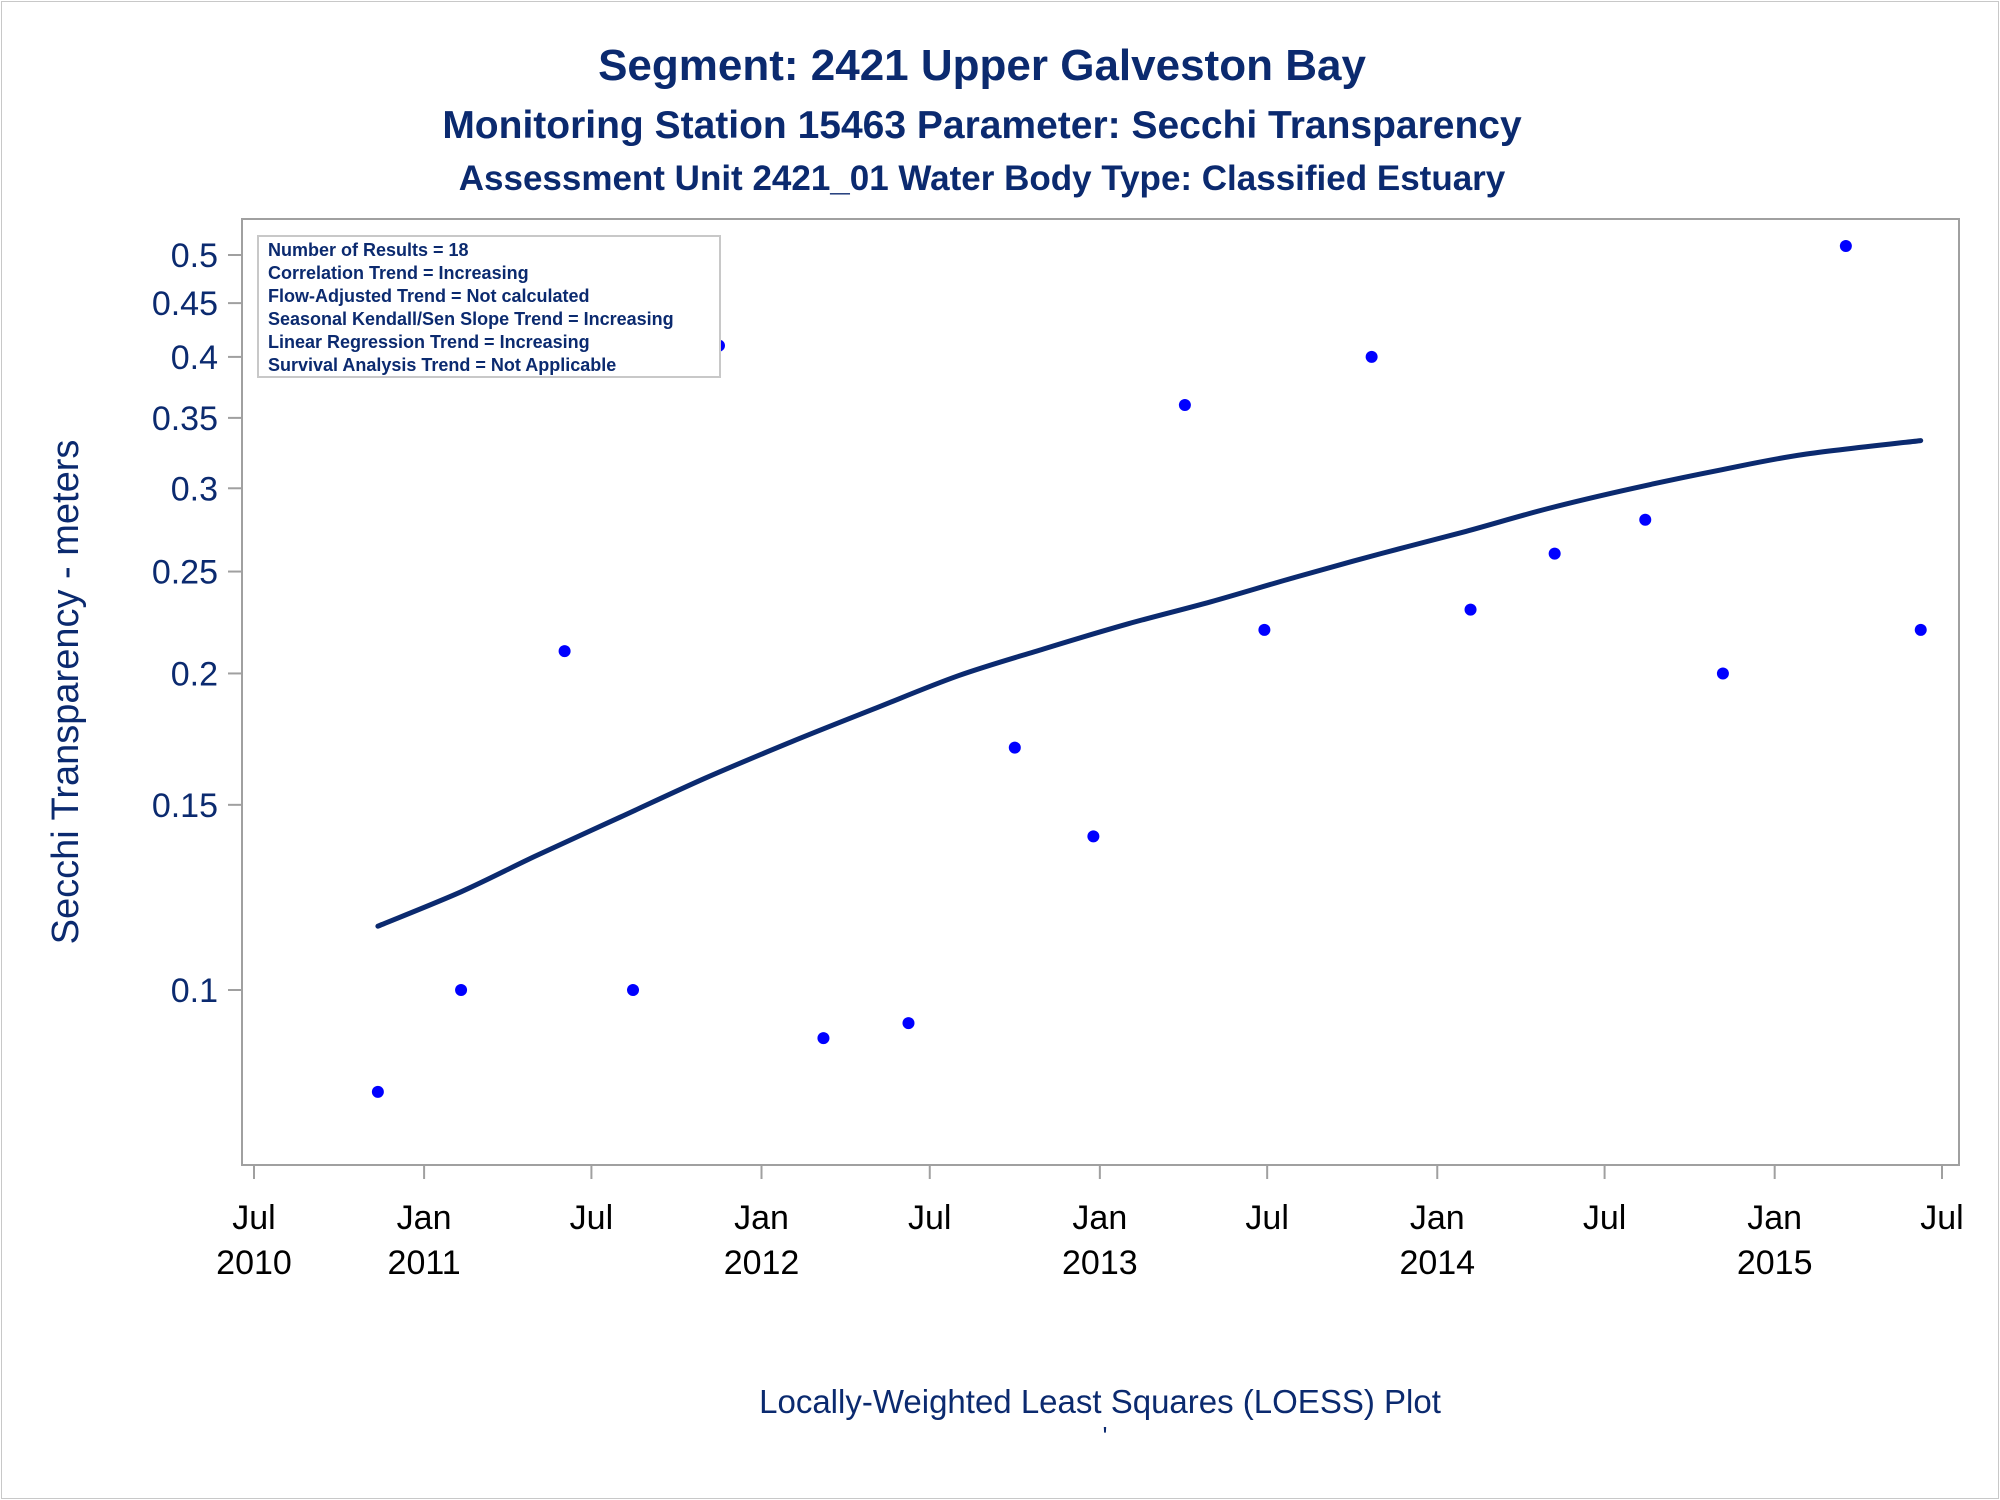 This screenshot has width=2000, height=1500. I want to click on y-axis: 0.1 0.15 0.2 0.25 0.3 0.35 0.4 0.45 0.5, so click(197, 623).